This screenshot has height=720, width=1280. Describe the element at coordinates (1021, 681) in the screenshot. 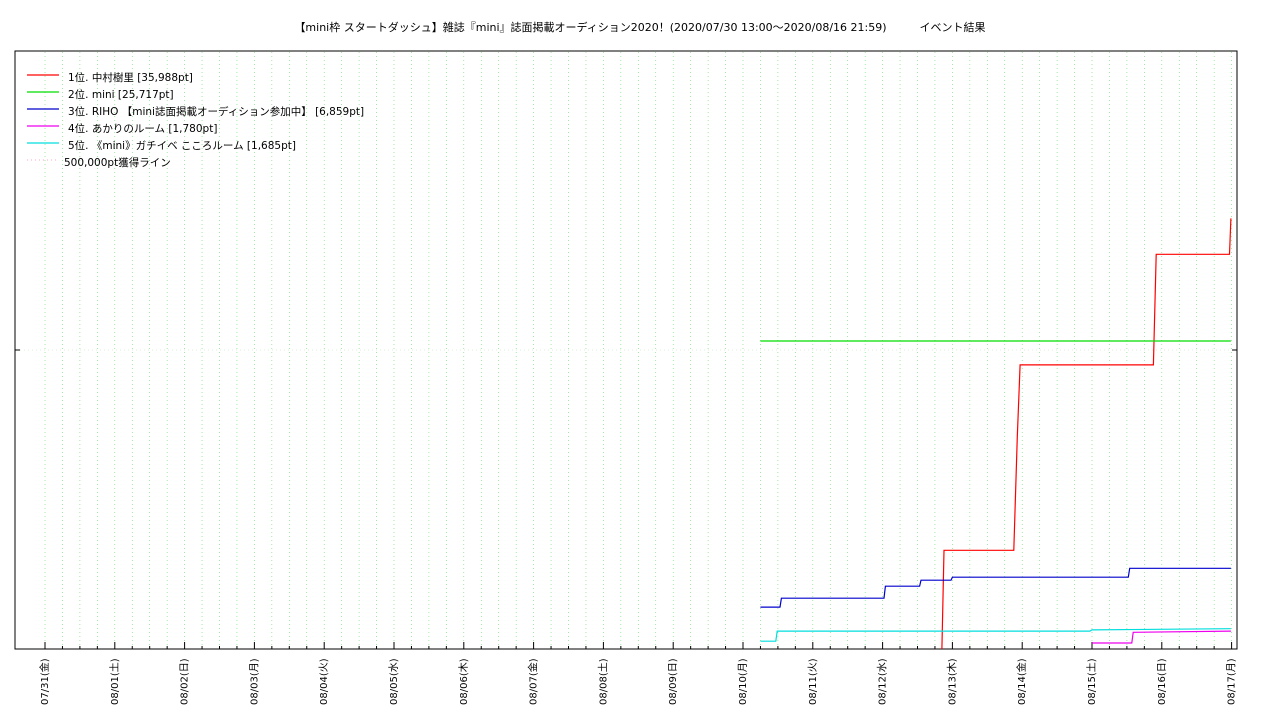

I see `x-tick-label: 08/14(金)` at that location.